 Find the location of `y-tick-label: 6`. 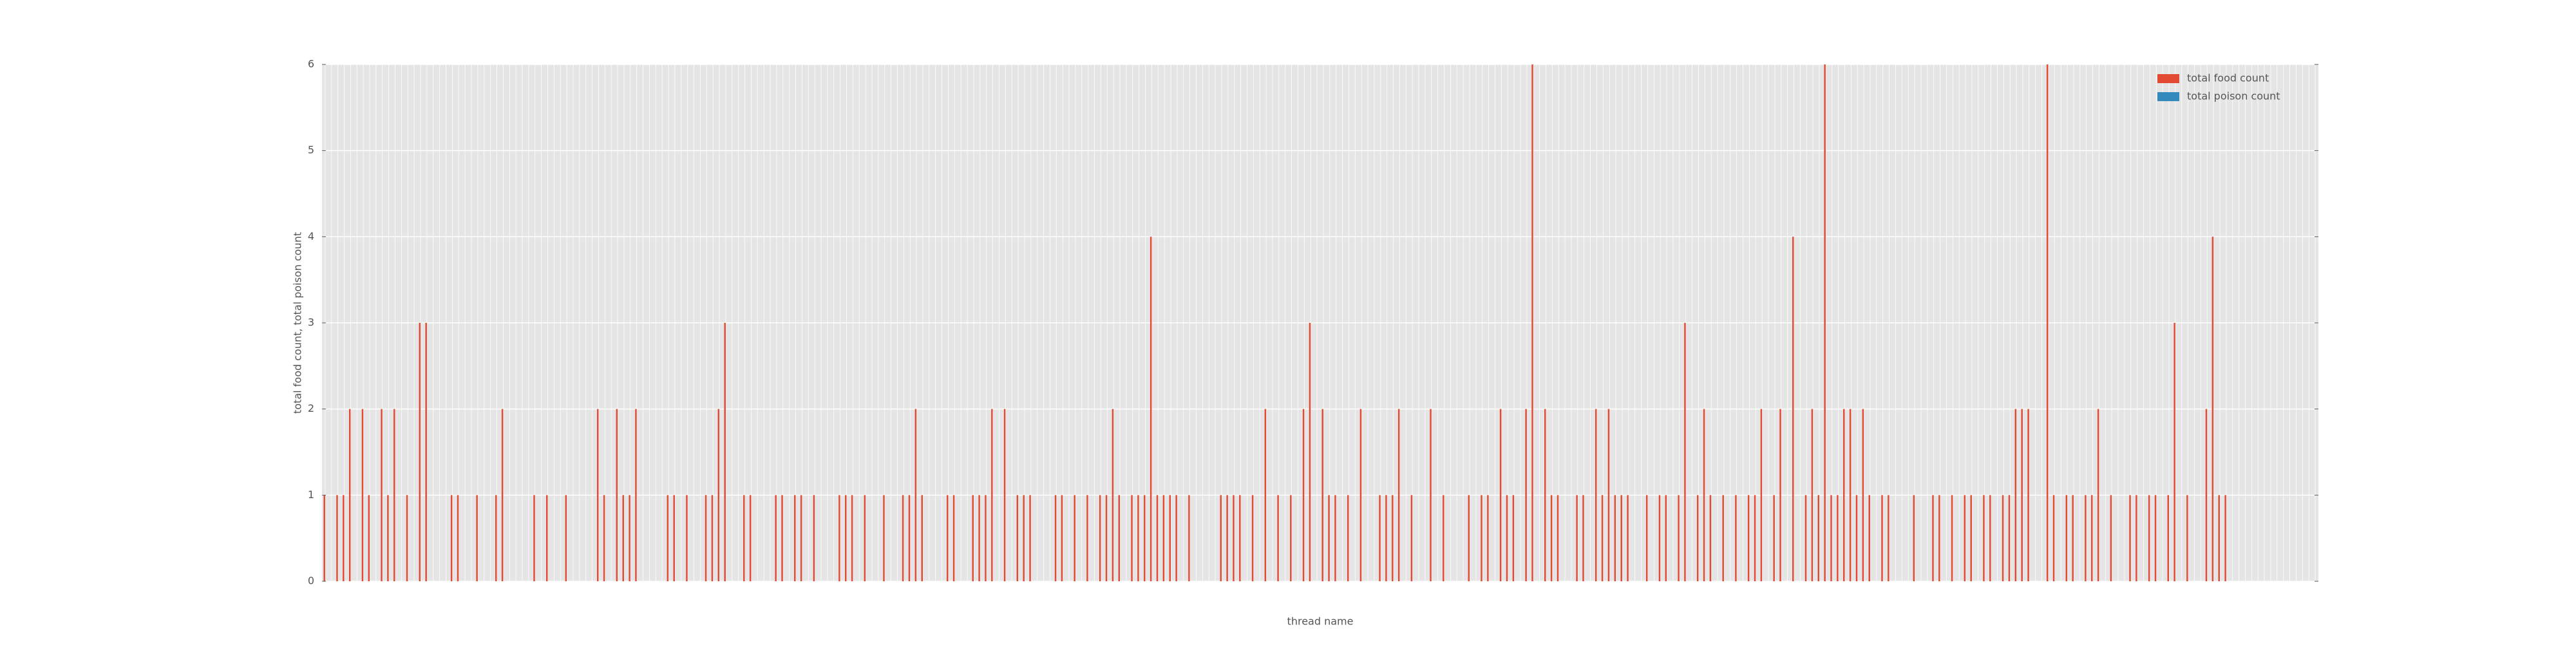

y-tick-label: 6 is located at coordinates (311, 64).